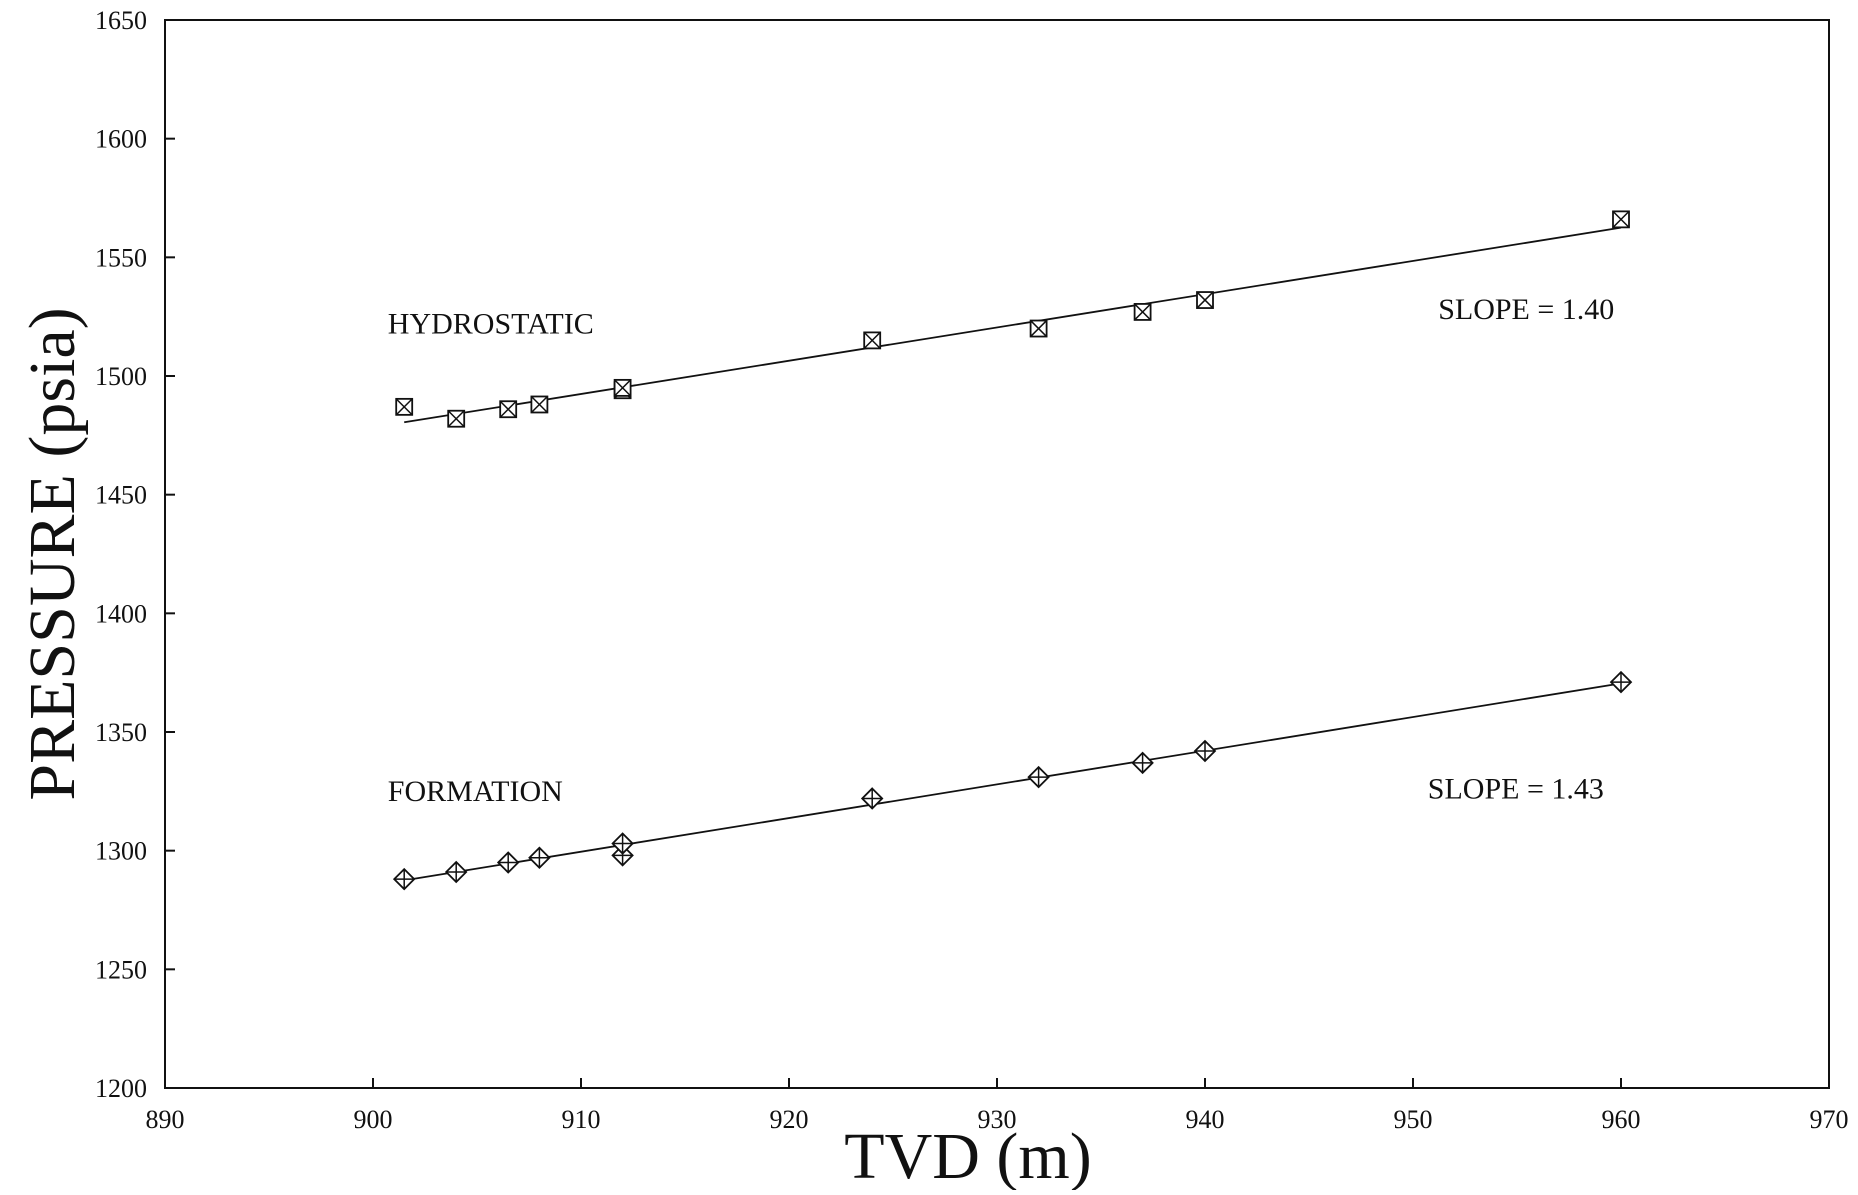 The height and width of the screenshot is (1195, 1858). I want to click on x-tick-label: 950, so click(1413, 1119).